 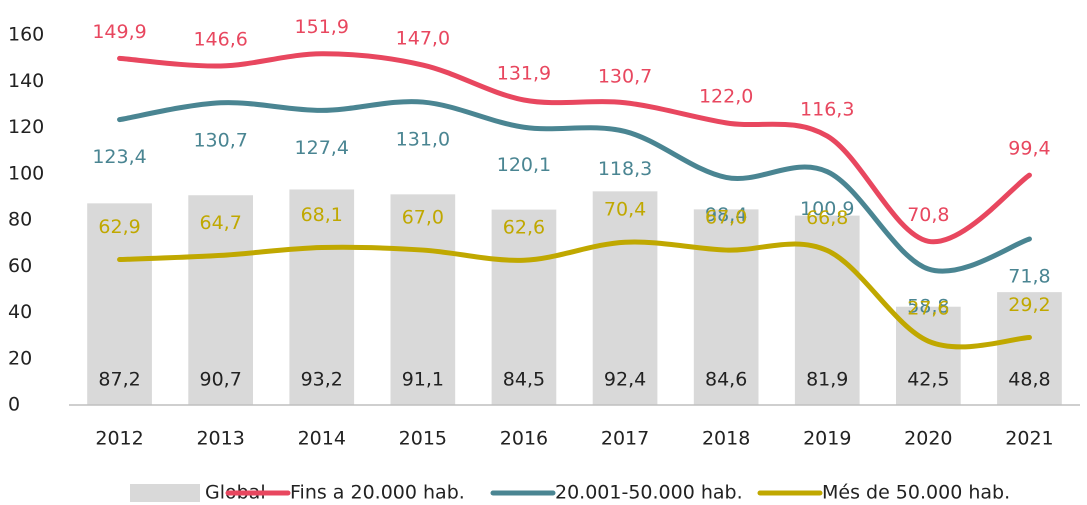 What do you see at coordinates (423, 439) in the screenshot?
I see `x-tick-label: 2015` at bounding box center [423, 439].